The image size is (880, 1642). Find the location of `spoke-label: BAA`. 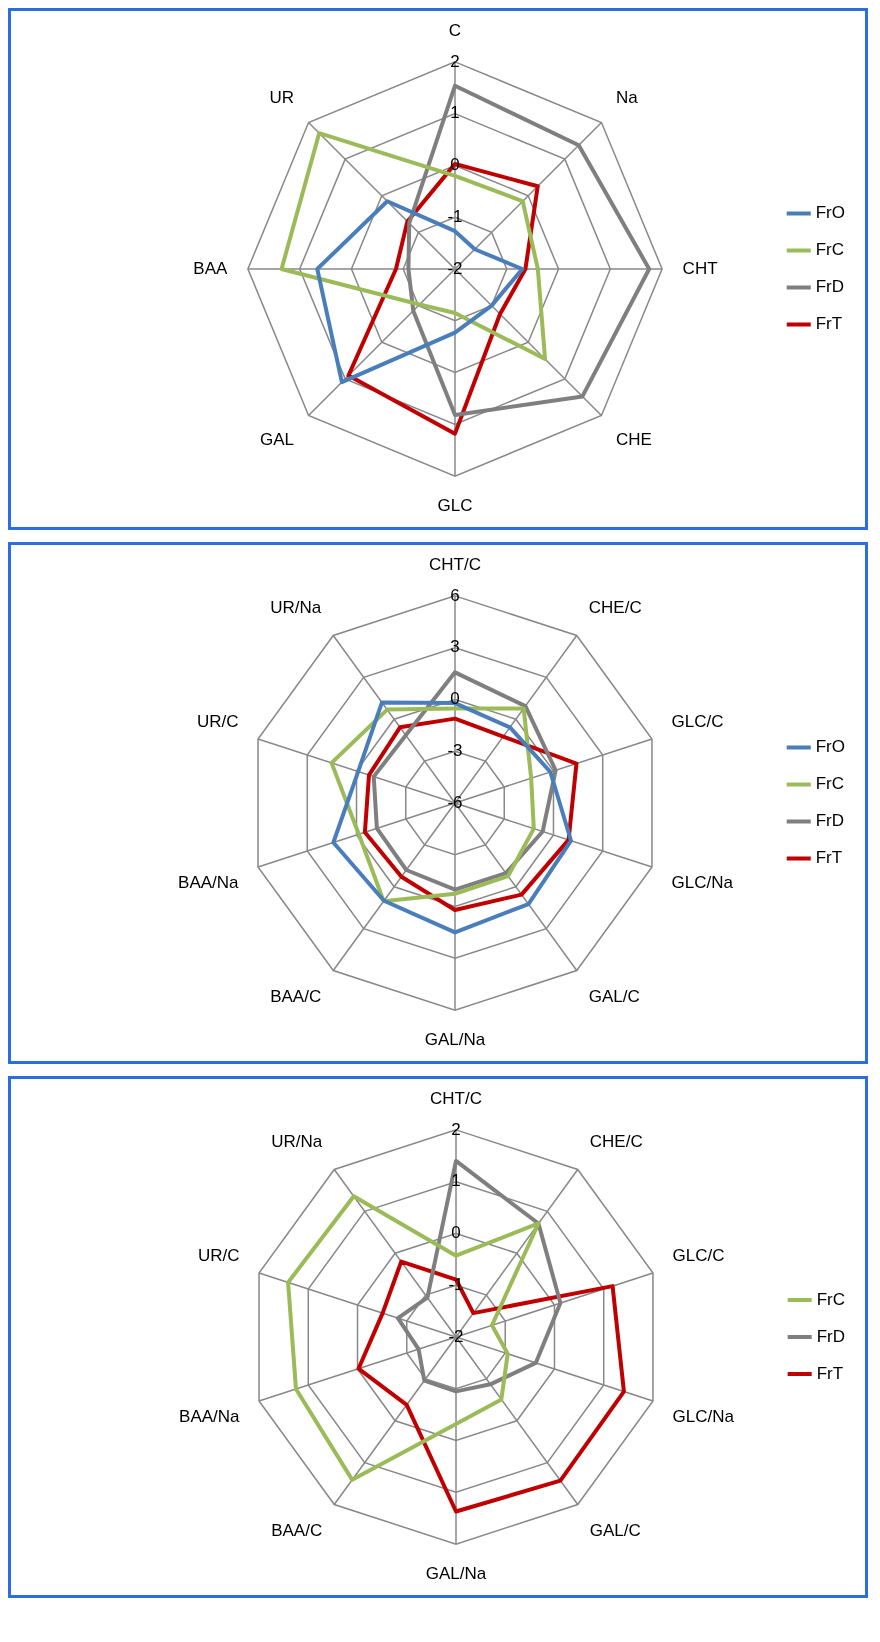

spoke-label: BAA is located at coordinates (211, 268).